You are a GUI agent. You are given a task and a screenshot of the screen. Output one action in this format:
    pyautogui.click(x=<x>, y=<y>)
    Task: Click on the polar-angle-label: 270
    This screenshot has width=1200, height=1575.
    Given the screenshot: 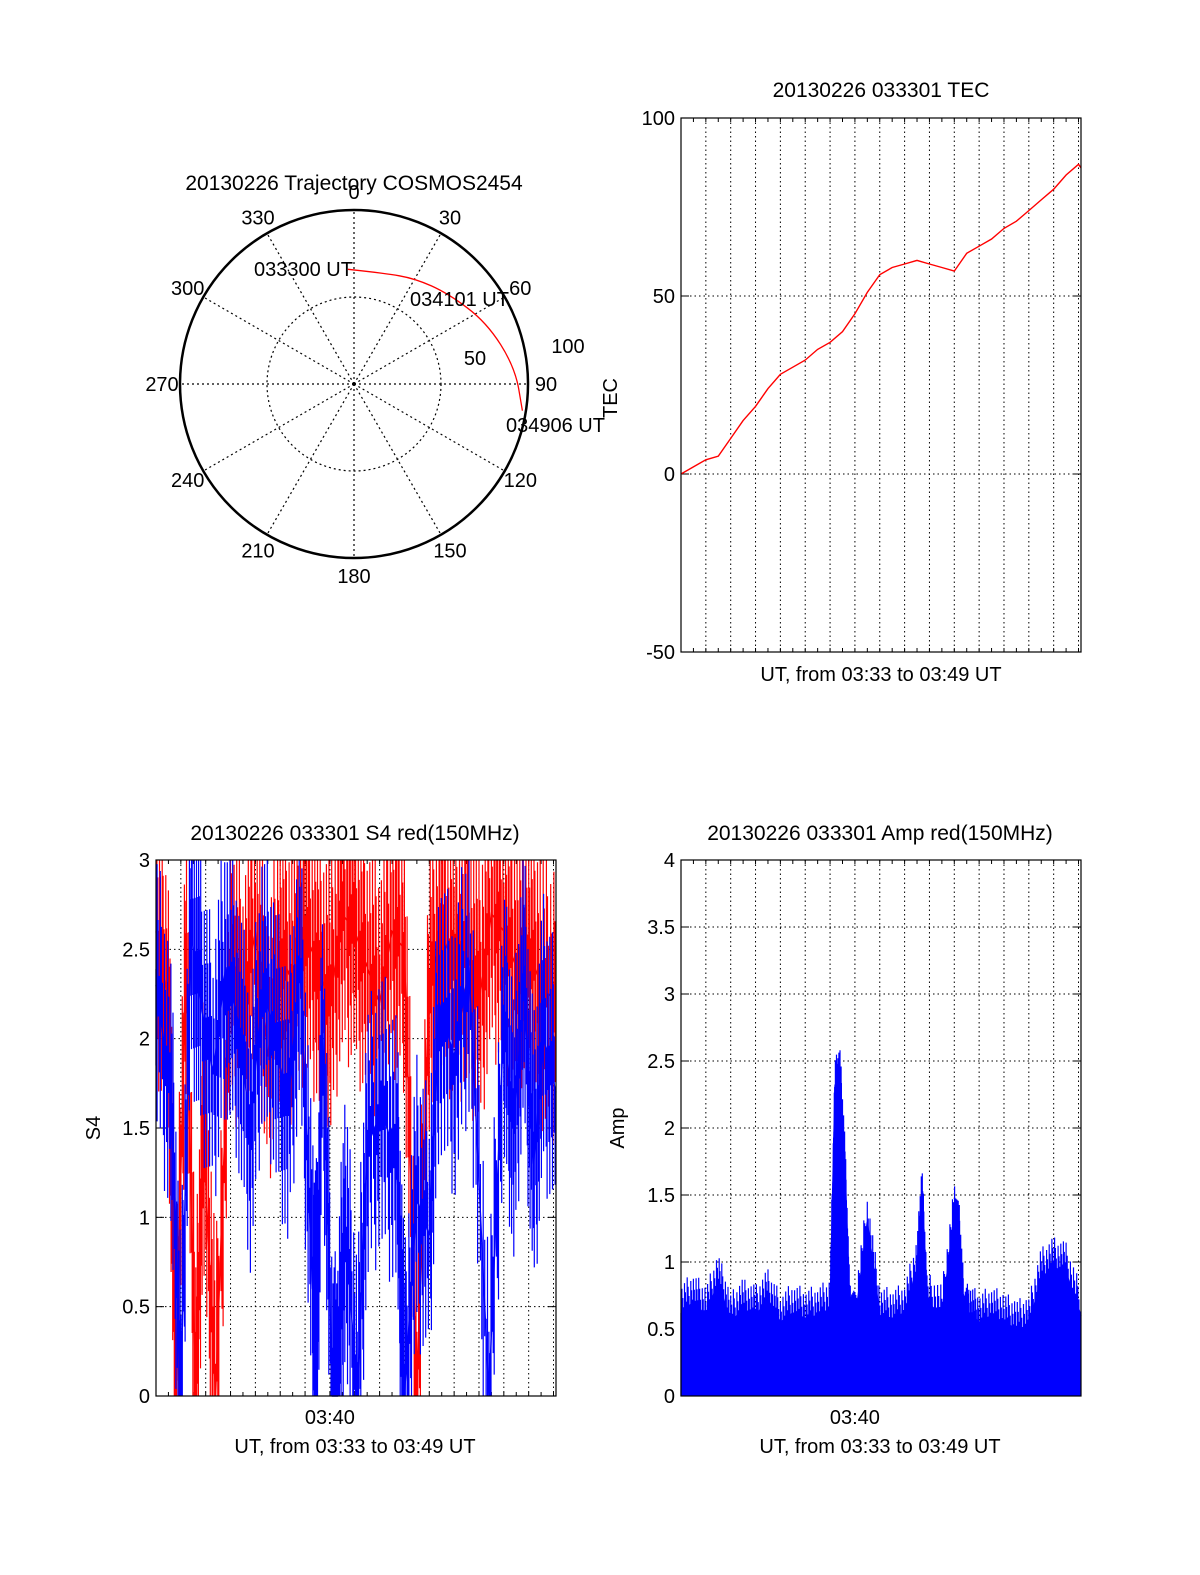 What is the action you would take?
    pyautogui.click(x=161, y=385)
    